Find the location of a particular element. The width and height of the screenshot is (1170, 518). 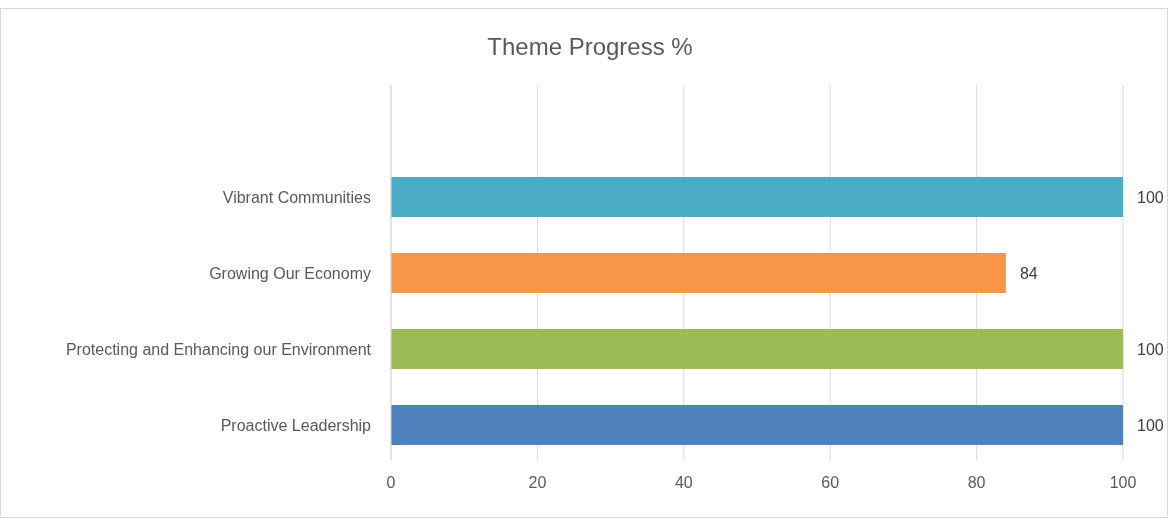

x-tick-label: 100 is located at coordinates (1123, 482).